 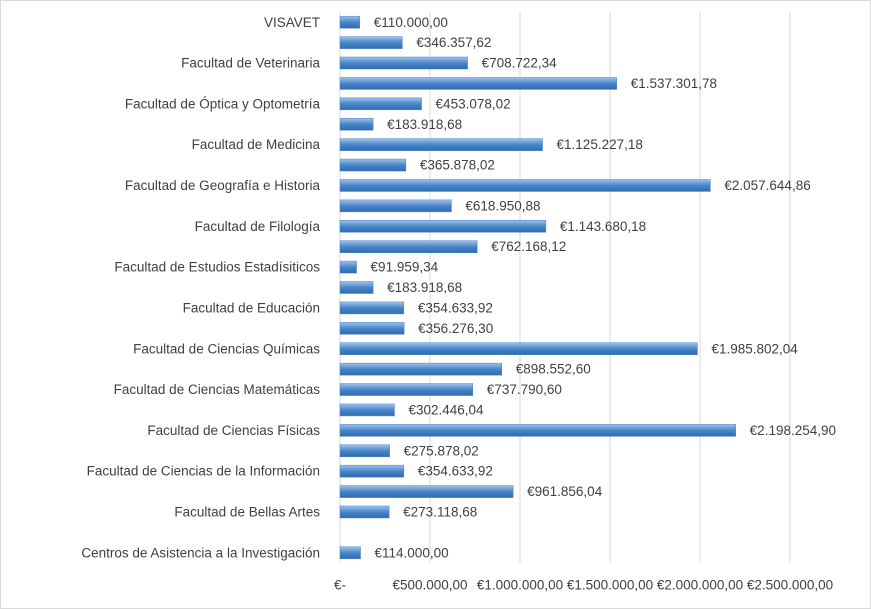 What do you see at coordinates (247, 512) in the screenshot?
I see `y-tick-label: Facultad de Bellas Artes` at bounding box center [247, 512].